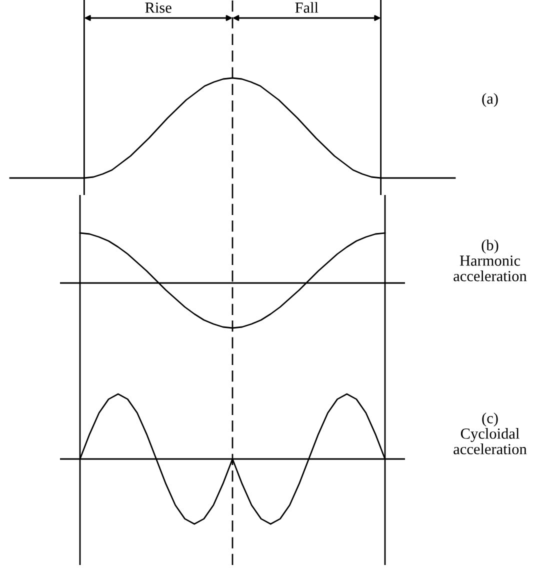 This screenshot has height=577, width=549. What do you see at coordinates (306, 7) in the screenshot?
I see `text: Fall` at bounding box center [306, 7].